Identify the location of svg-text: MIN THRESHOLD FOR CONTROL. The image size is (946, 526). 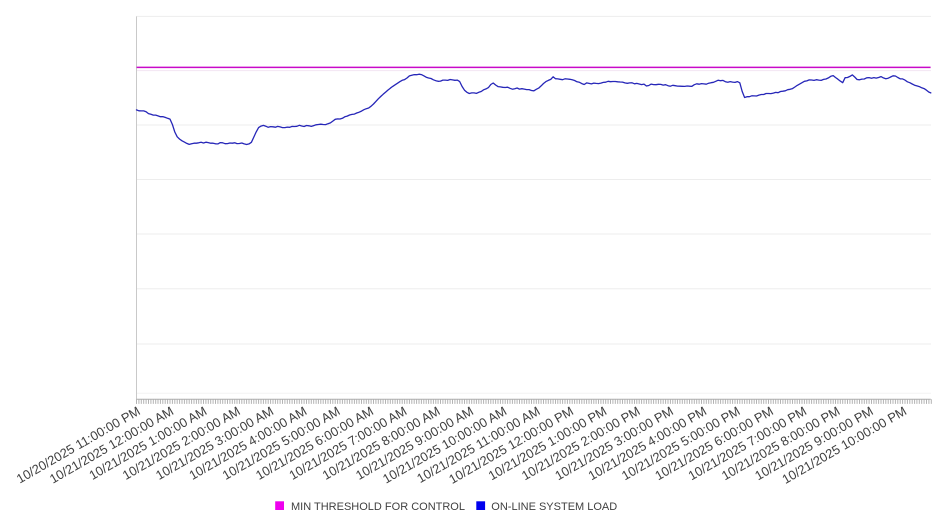
(378, 507).